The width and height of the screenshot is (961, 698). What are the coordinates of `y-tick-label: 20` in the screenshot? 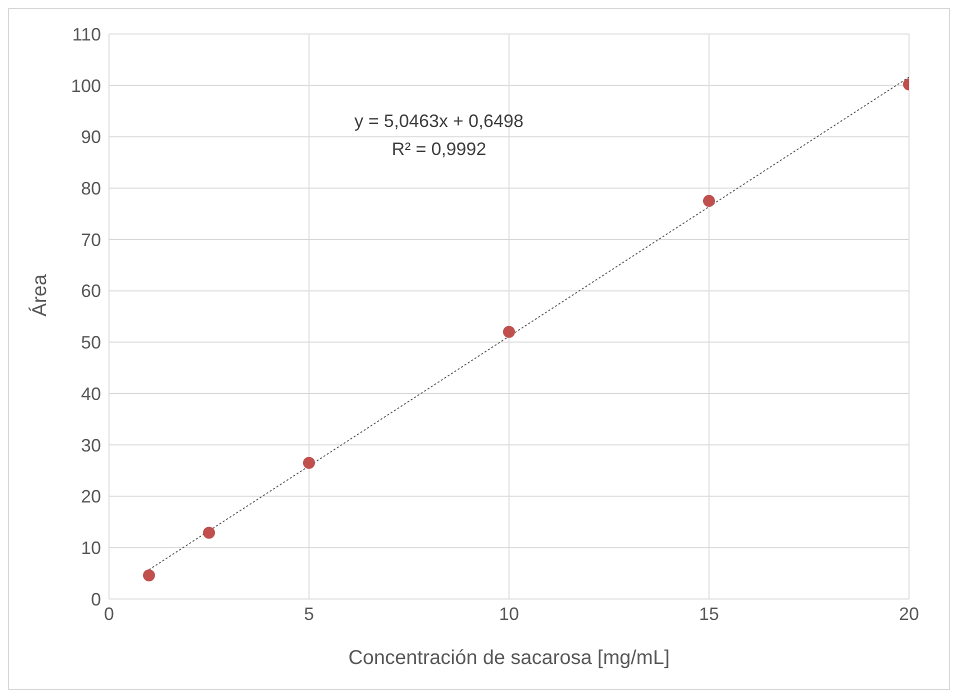 It's located at (90, 496).